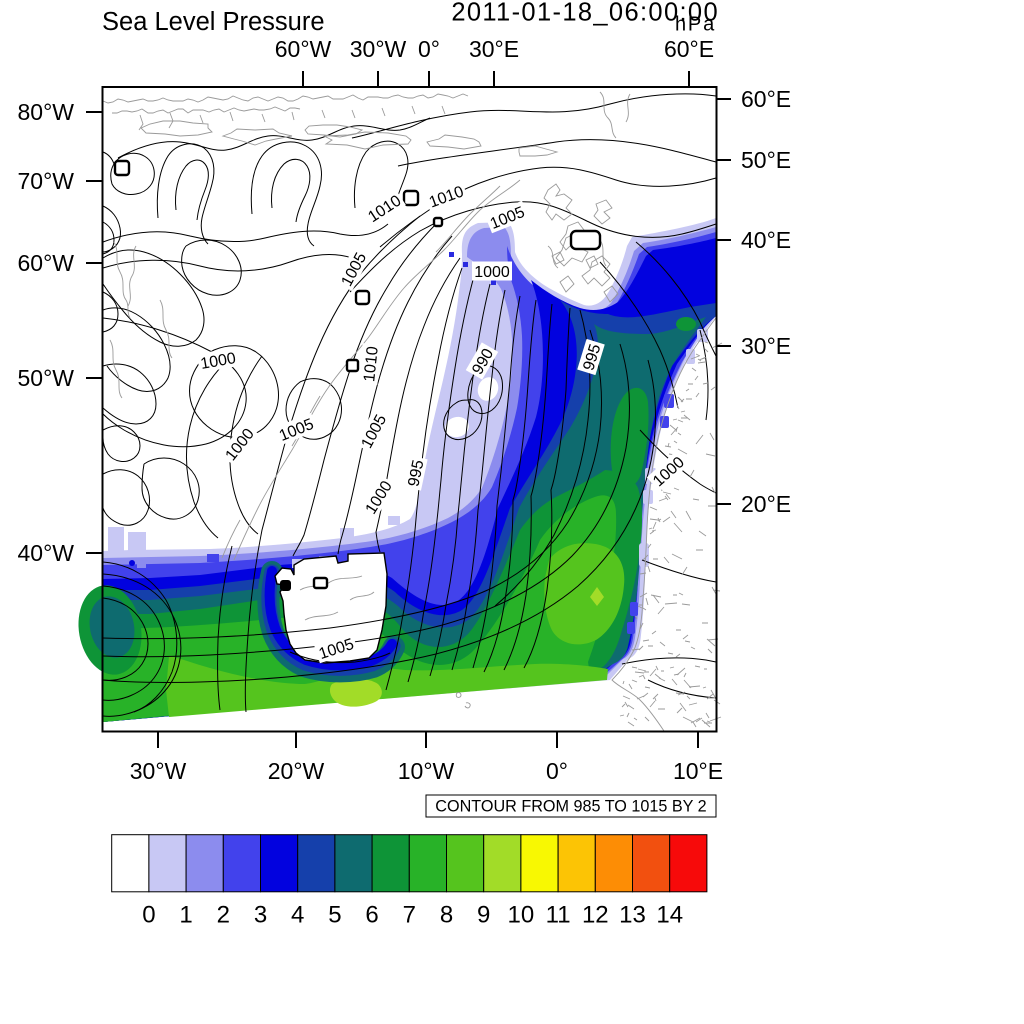 The height and width of the screenshot is (1024, 1024). I want to click on svg-text: 50°W, so click(46, 378).